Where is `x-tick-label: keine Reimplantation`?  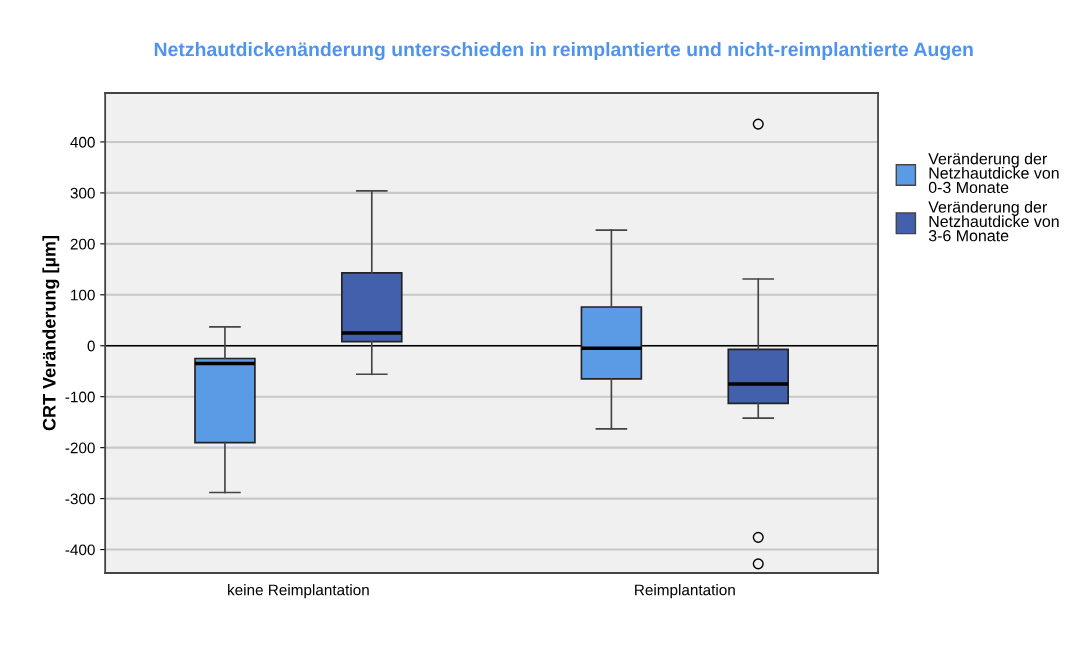
x-tick-label: keine Reimplantation is located at coordinates (298, 591).